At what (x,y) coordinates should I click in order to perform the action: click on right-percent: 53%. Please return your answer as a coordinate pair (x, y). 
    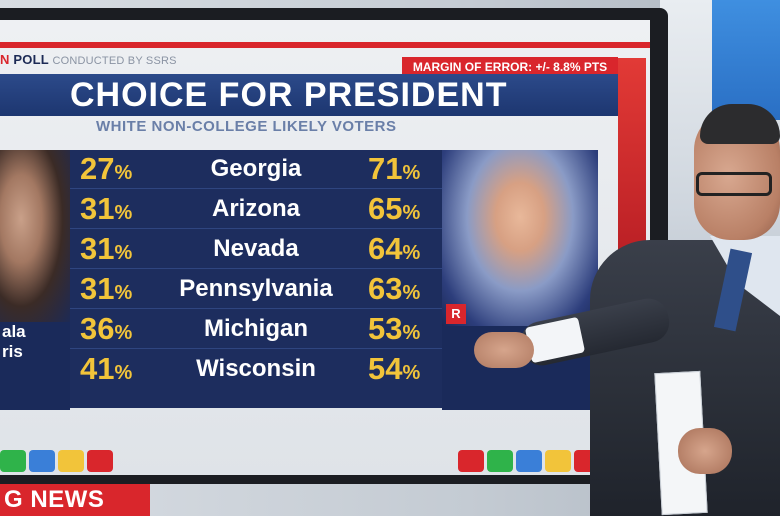
    Looking at the image, I should click on (394, 328).